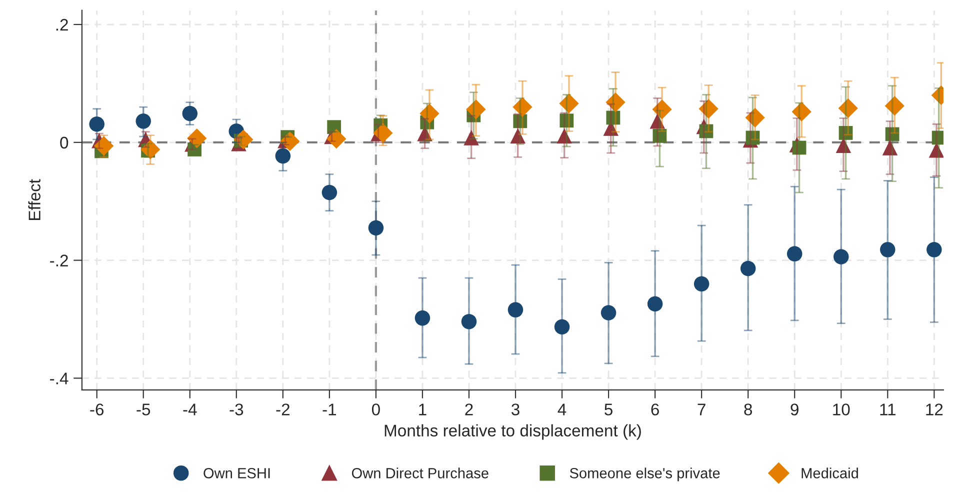 This screenshot has height=493, width=953. Describe the element at coordinates (64, 142) in the screenshot. I see `y-tick-label: 0` at that location.